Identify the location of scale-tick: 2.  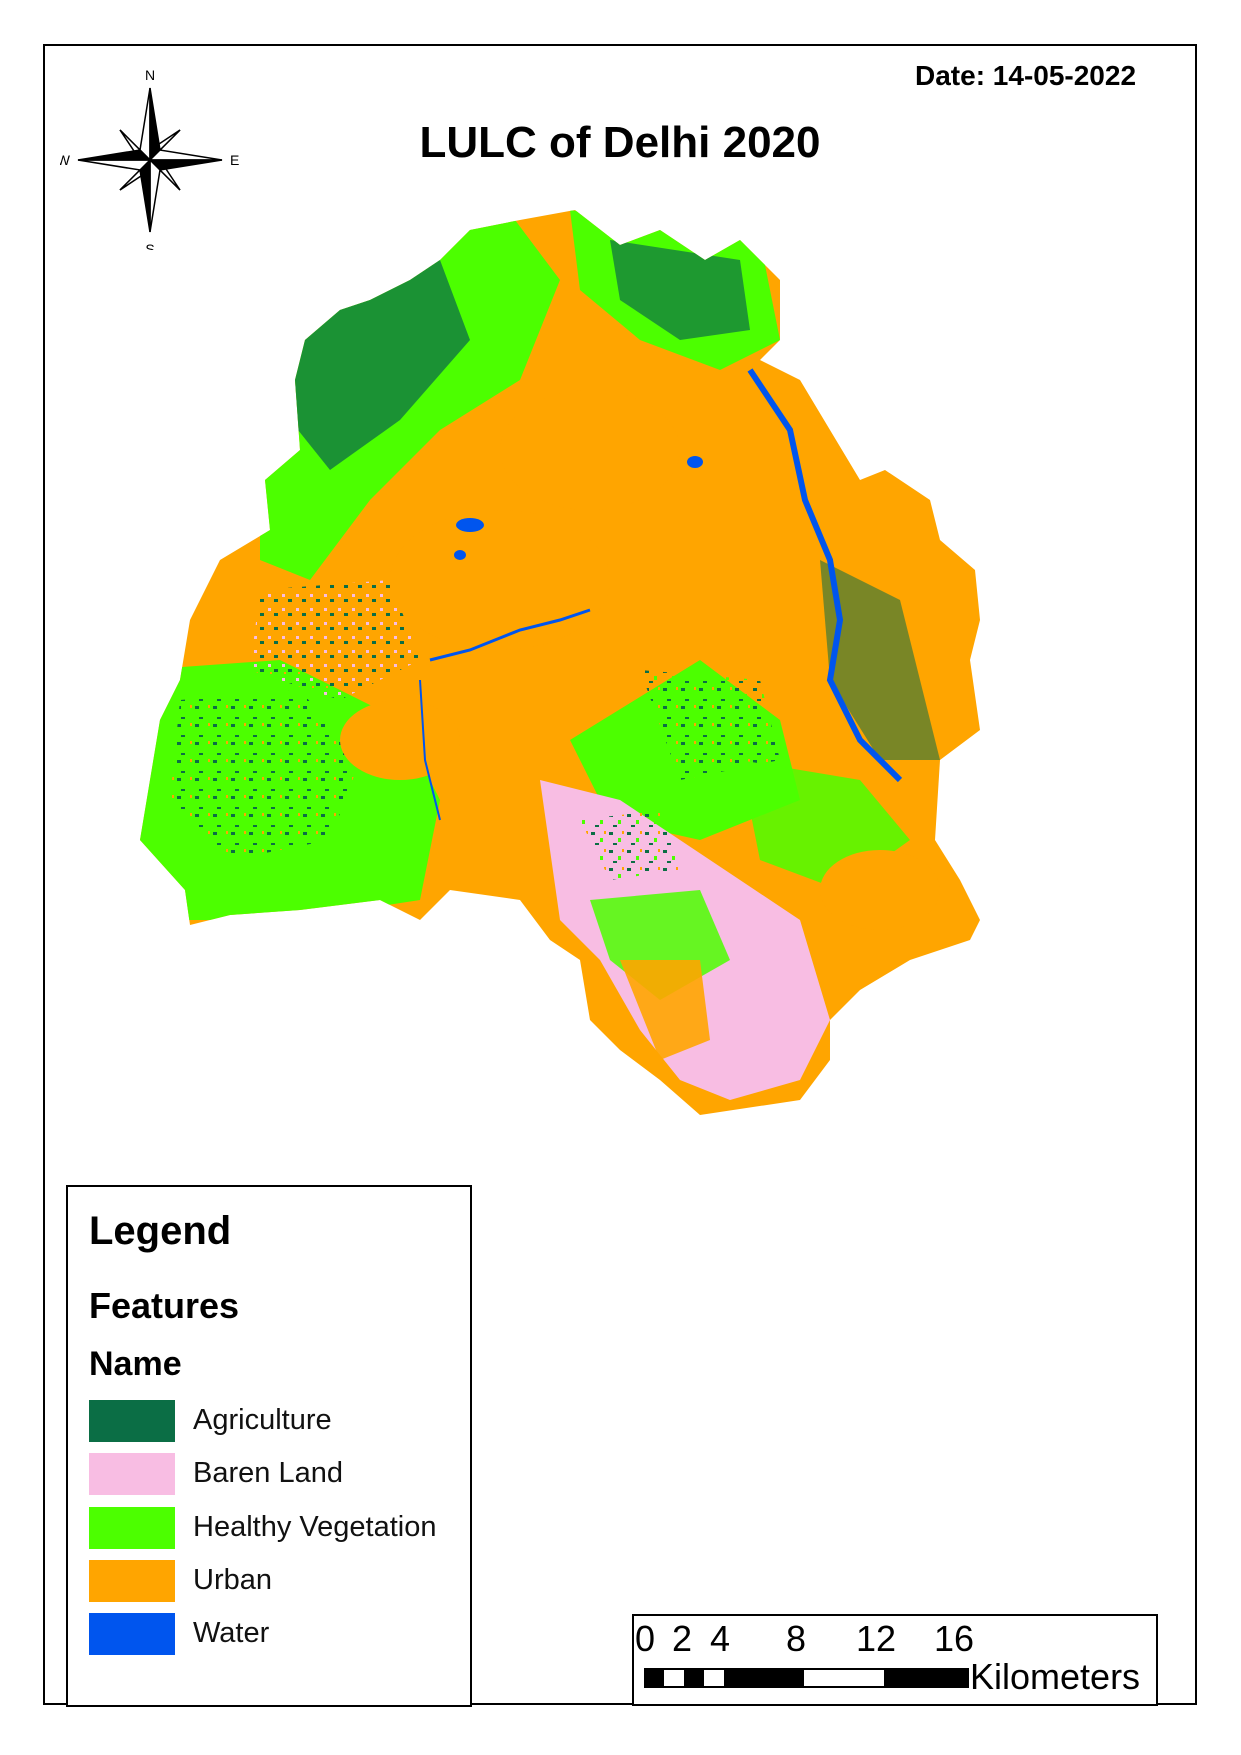
(682, 1638).